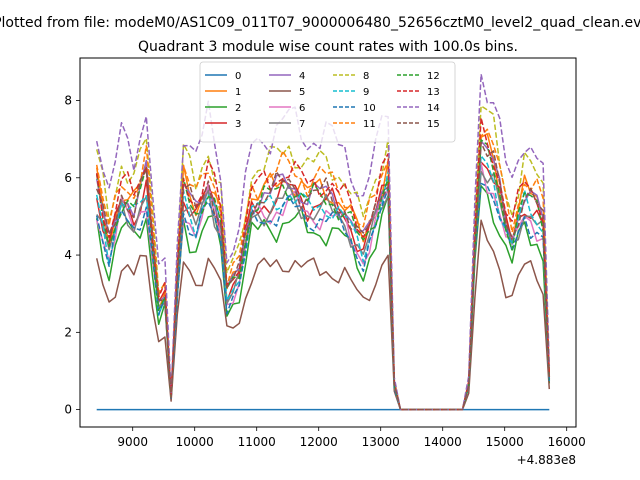 The width and height of the screenshot is (640, 480). I want to click on y-axis: 0 2 4 6 8, so click(72, 255).